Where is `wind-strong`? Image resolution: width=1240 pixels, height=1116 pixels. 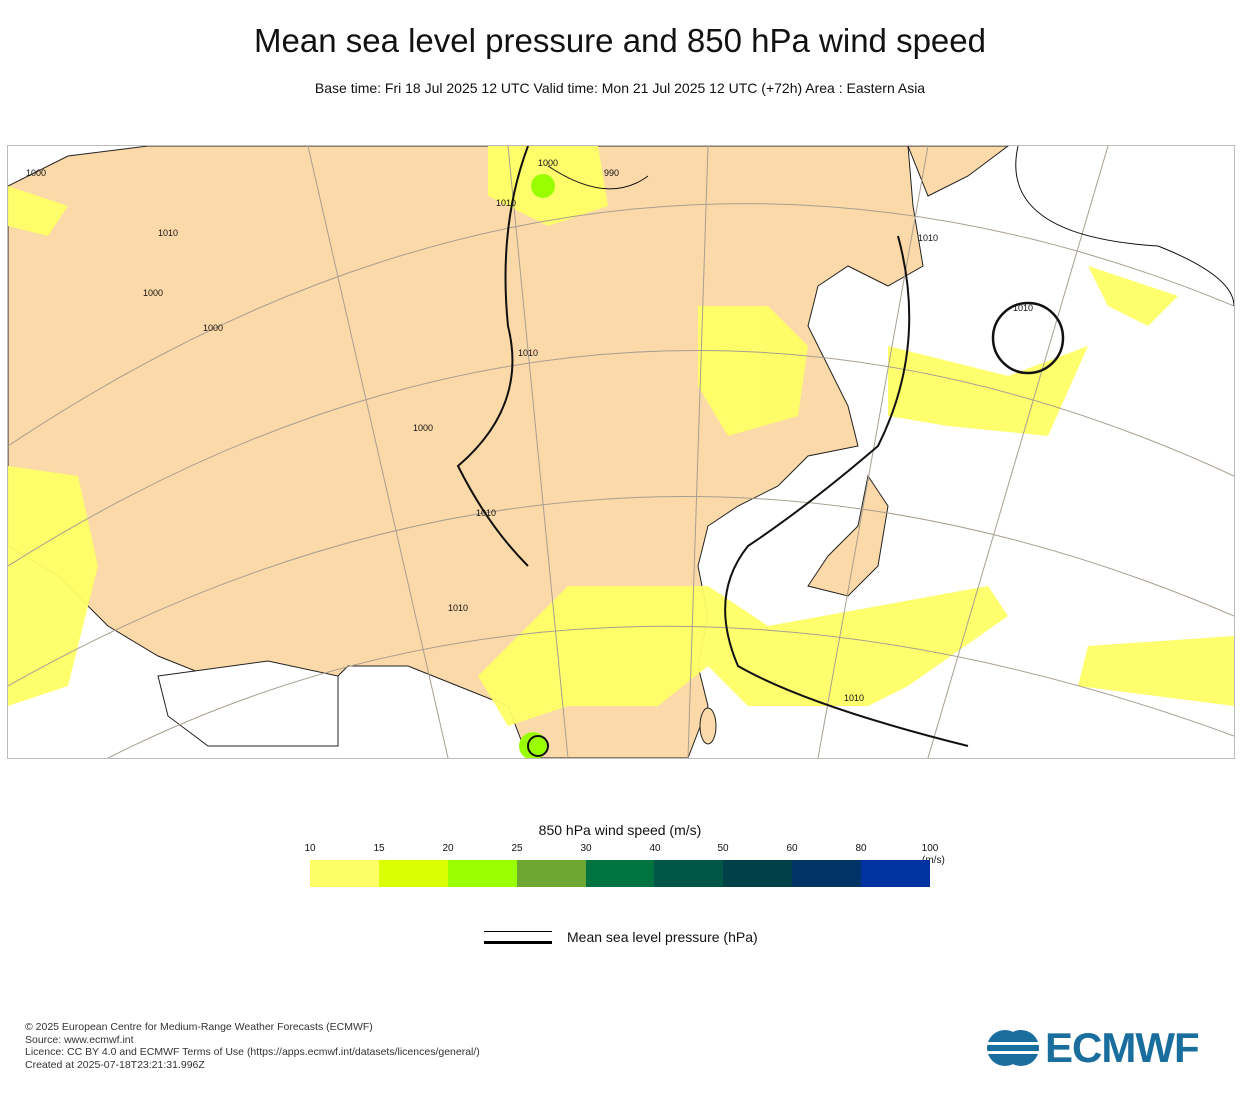
wind-strong is located at coordinates (537, 466).